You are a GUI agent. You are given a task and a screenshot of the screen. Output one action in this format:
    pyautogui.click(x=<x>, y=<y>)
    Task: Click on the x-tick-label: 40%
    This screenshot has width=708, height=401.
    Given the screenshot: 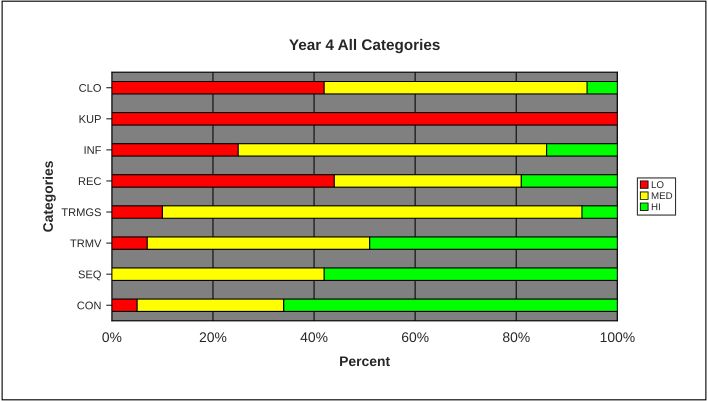 What is the action you would take?
    pyautogui.click(x=314, y=337)
    